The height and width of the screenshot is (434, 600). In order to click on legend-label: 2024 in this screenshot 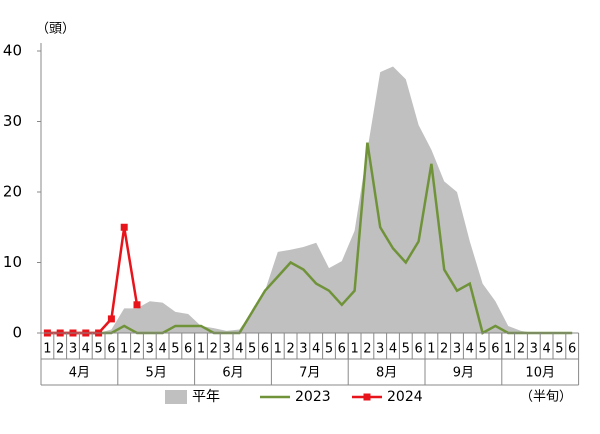, I will do `click(405, 397)`.